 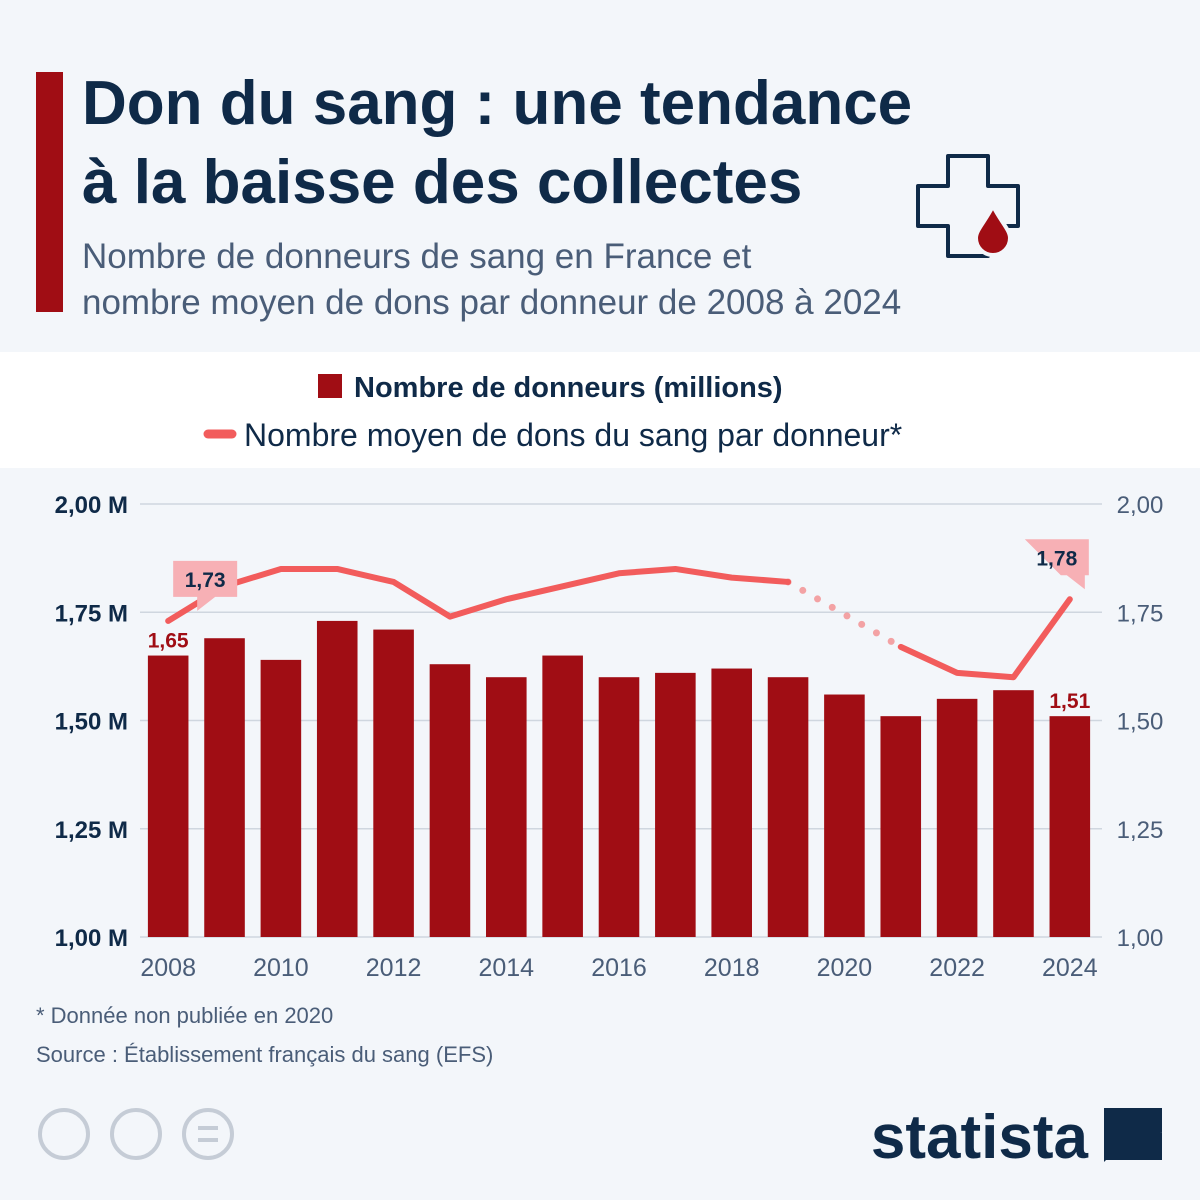 I want to click on y2-tick-label: 2,00, so click(x=1140, y=505).